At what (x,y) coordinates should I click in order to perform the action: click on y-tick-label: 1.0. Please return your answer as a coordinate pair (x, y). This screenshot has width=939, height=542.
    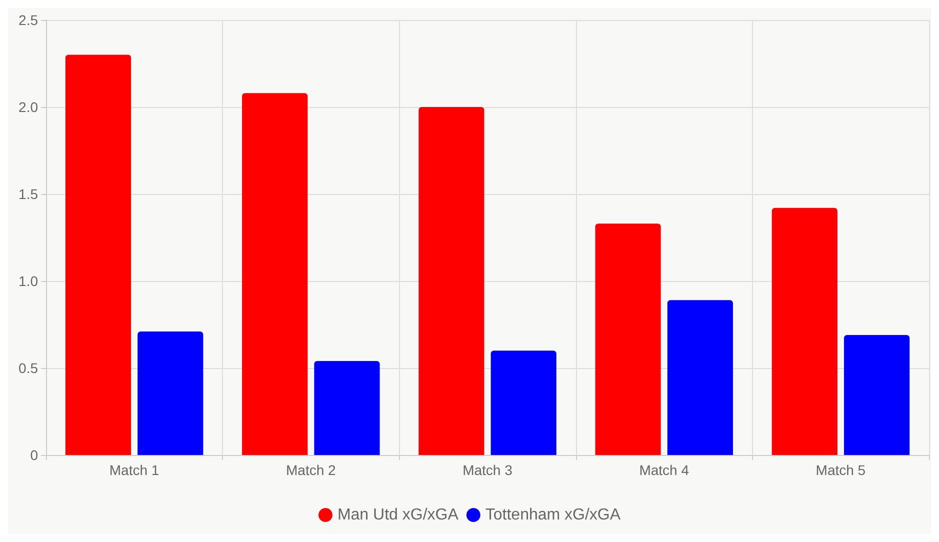
    Looking at the image, I should click on (28, 281).